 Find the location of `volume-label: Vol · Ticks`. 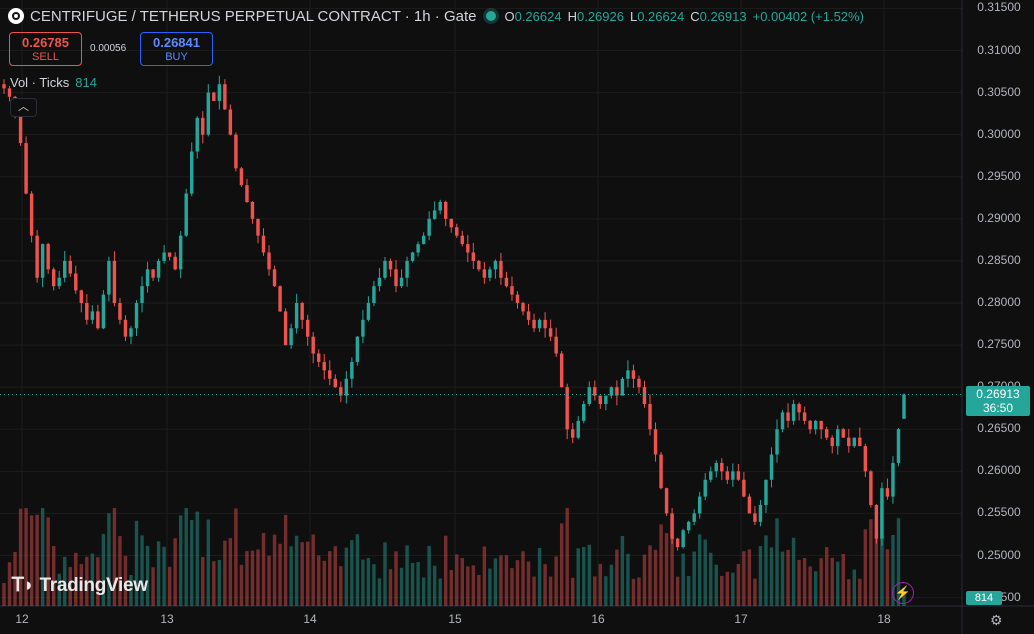

volume-label: Vol · Ticks is located at coordinates (40, 82).